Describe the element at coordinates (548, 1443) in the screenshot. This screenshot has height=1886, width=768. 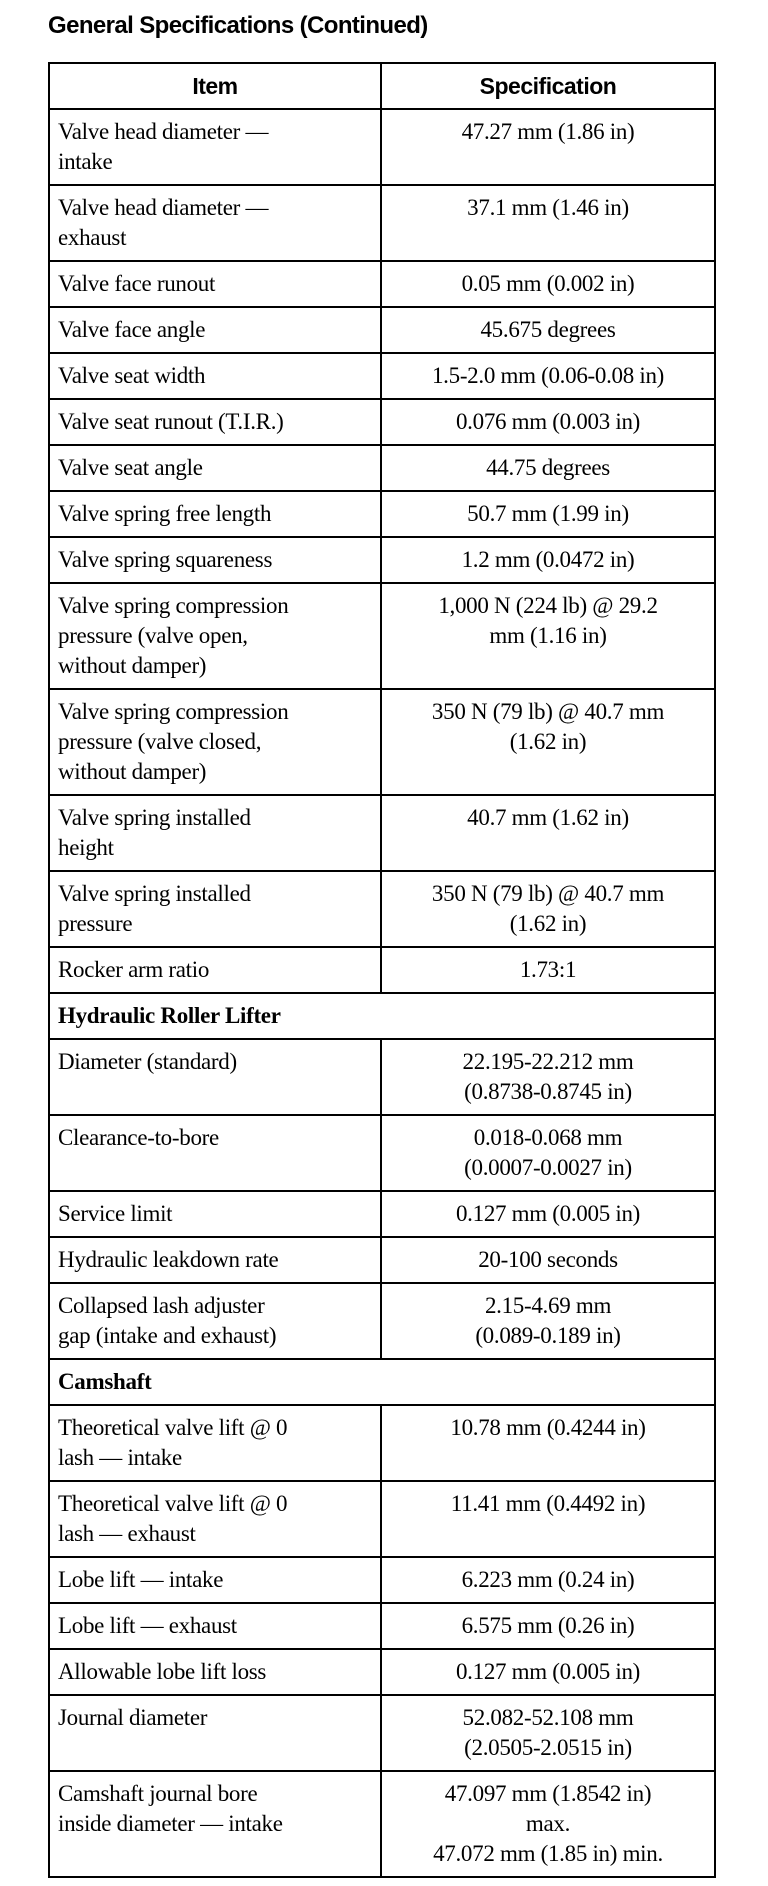
I see `specification-cell: 10.78 mm (0.4244 in)` at that location.